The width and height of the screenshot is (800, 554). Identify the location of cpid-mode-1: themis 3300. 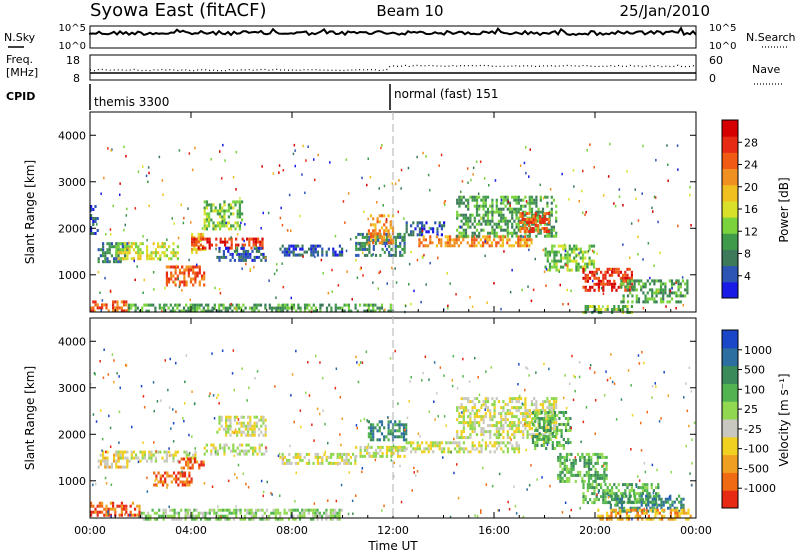
(131, 102).